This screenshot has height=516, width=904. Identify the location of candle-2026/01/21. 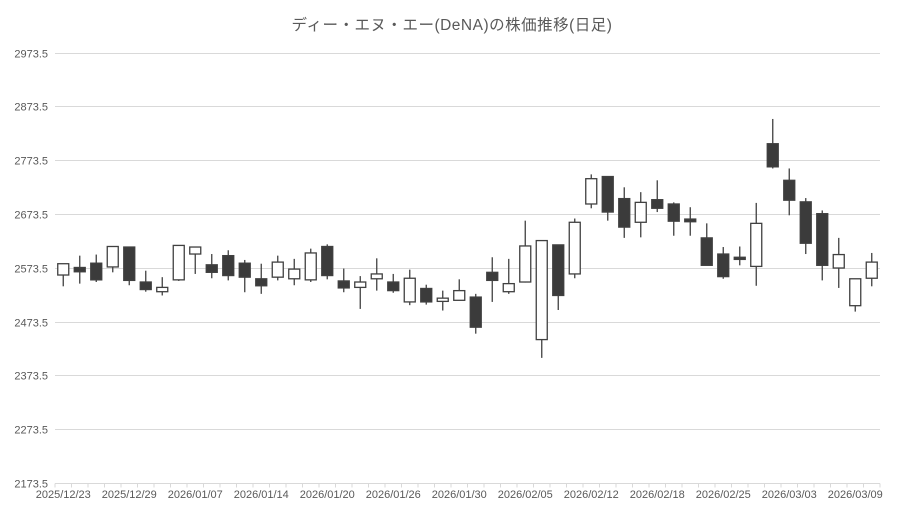
(343, 280).